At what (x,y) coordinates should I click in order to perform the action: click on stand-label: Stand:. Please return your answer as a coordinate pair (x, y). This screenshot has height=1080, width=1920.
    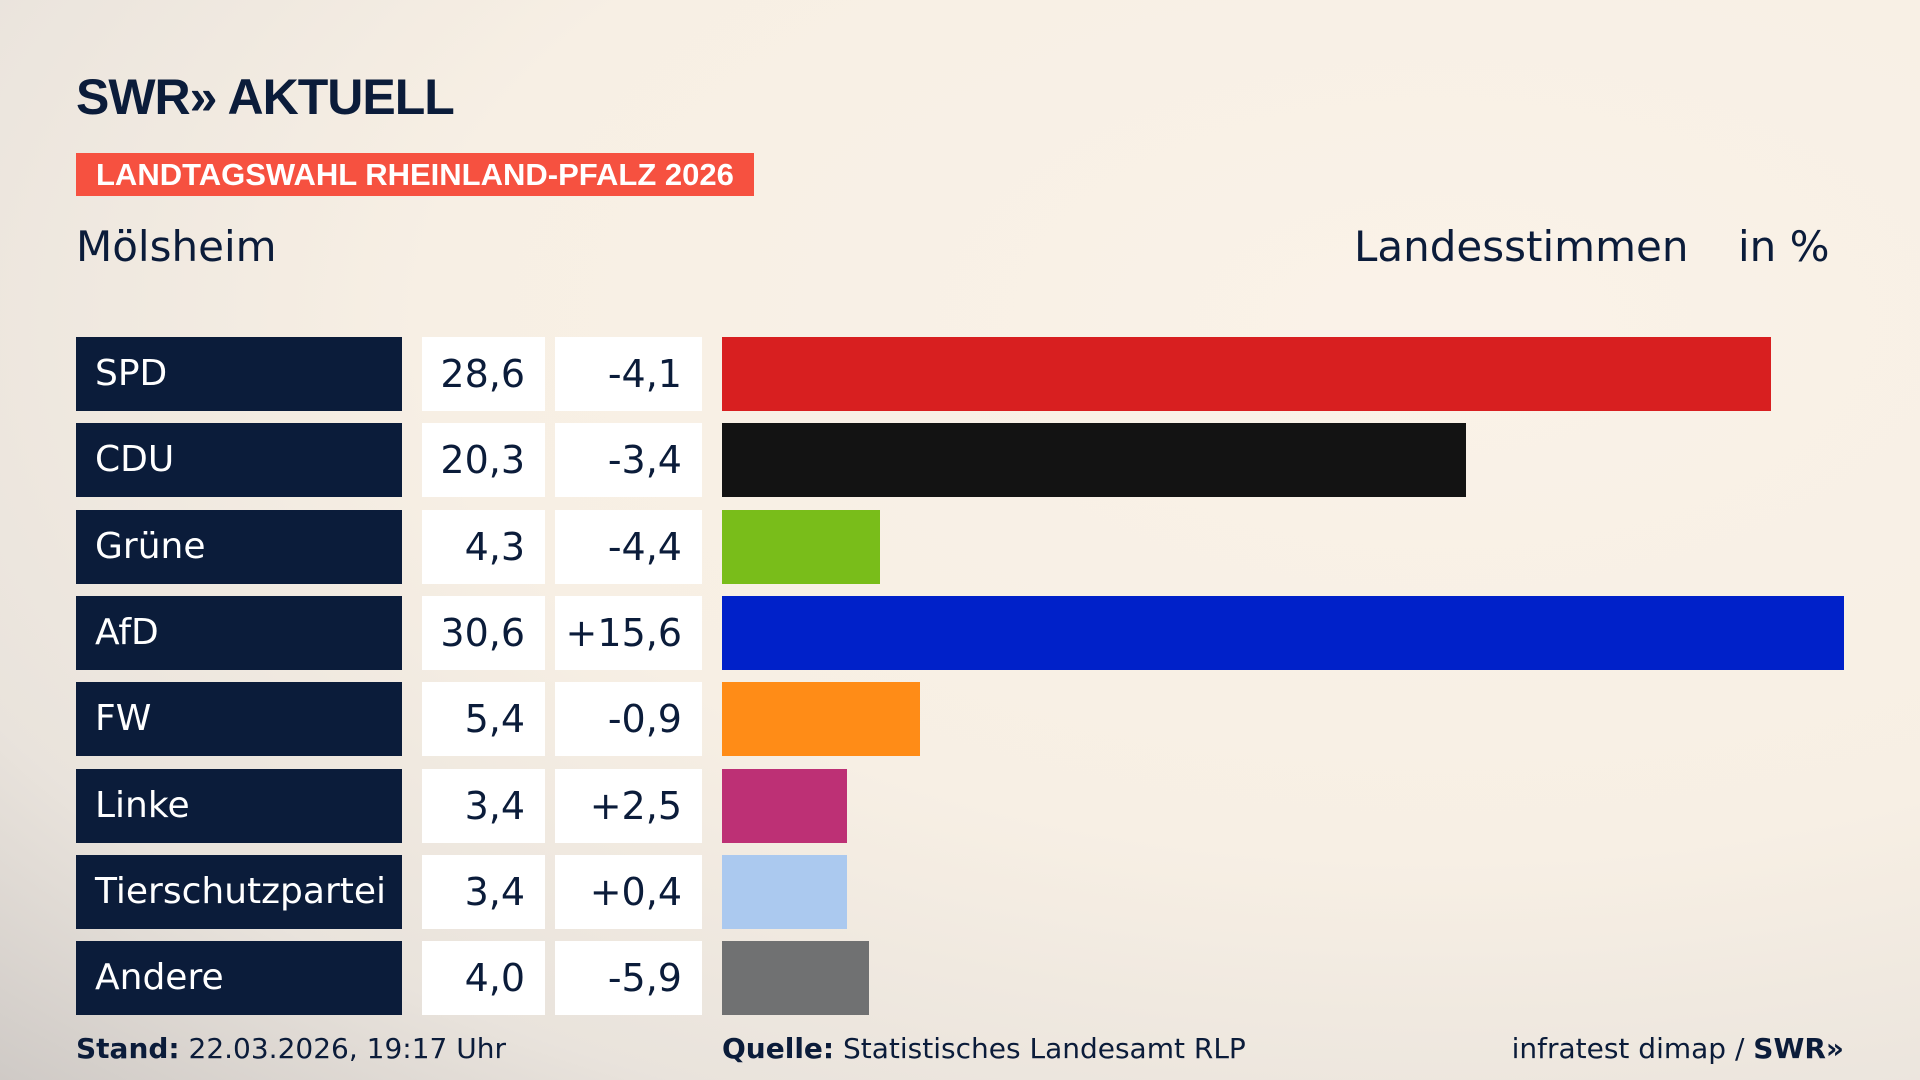
    Looking at the image, I should click on (128, 1048).